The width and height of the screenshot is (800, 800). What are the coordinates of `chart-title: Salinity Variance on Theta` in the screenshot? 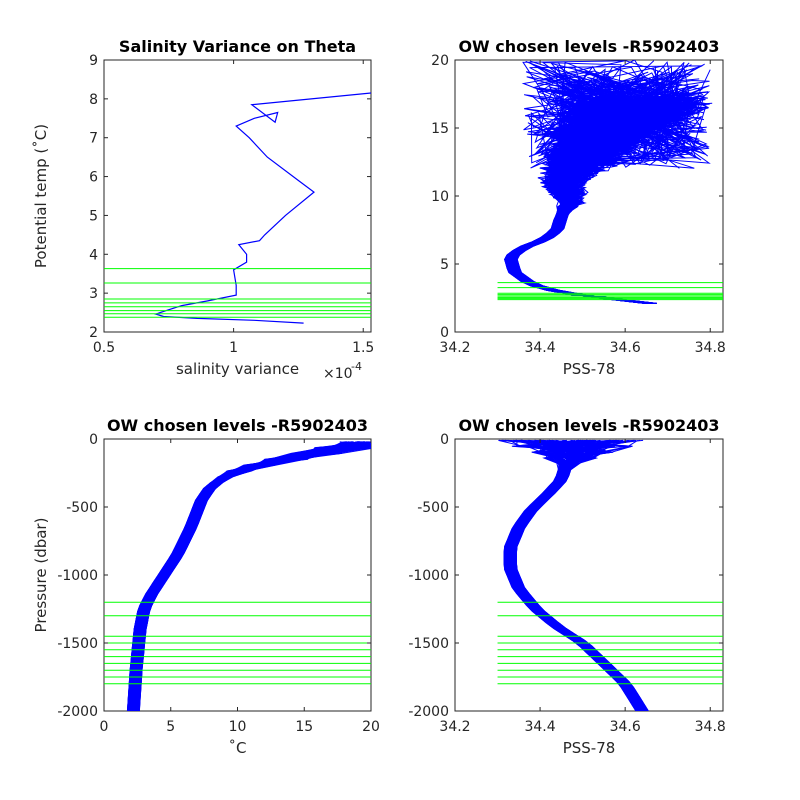 It's located at (237, 46).